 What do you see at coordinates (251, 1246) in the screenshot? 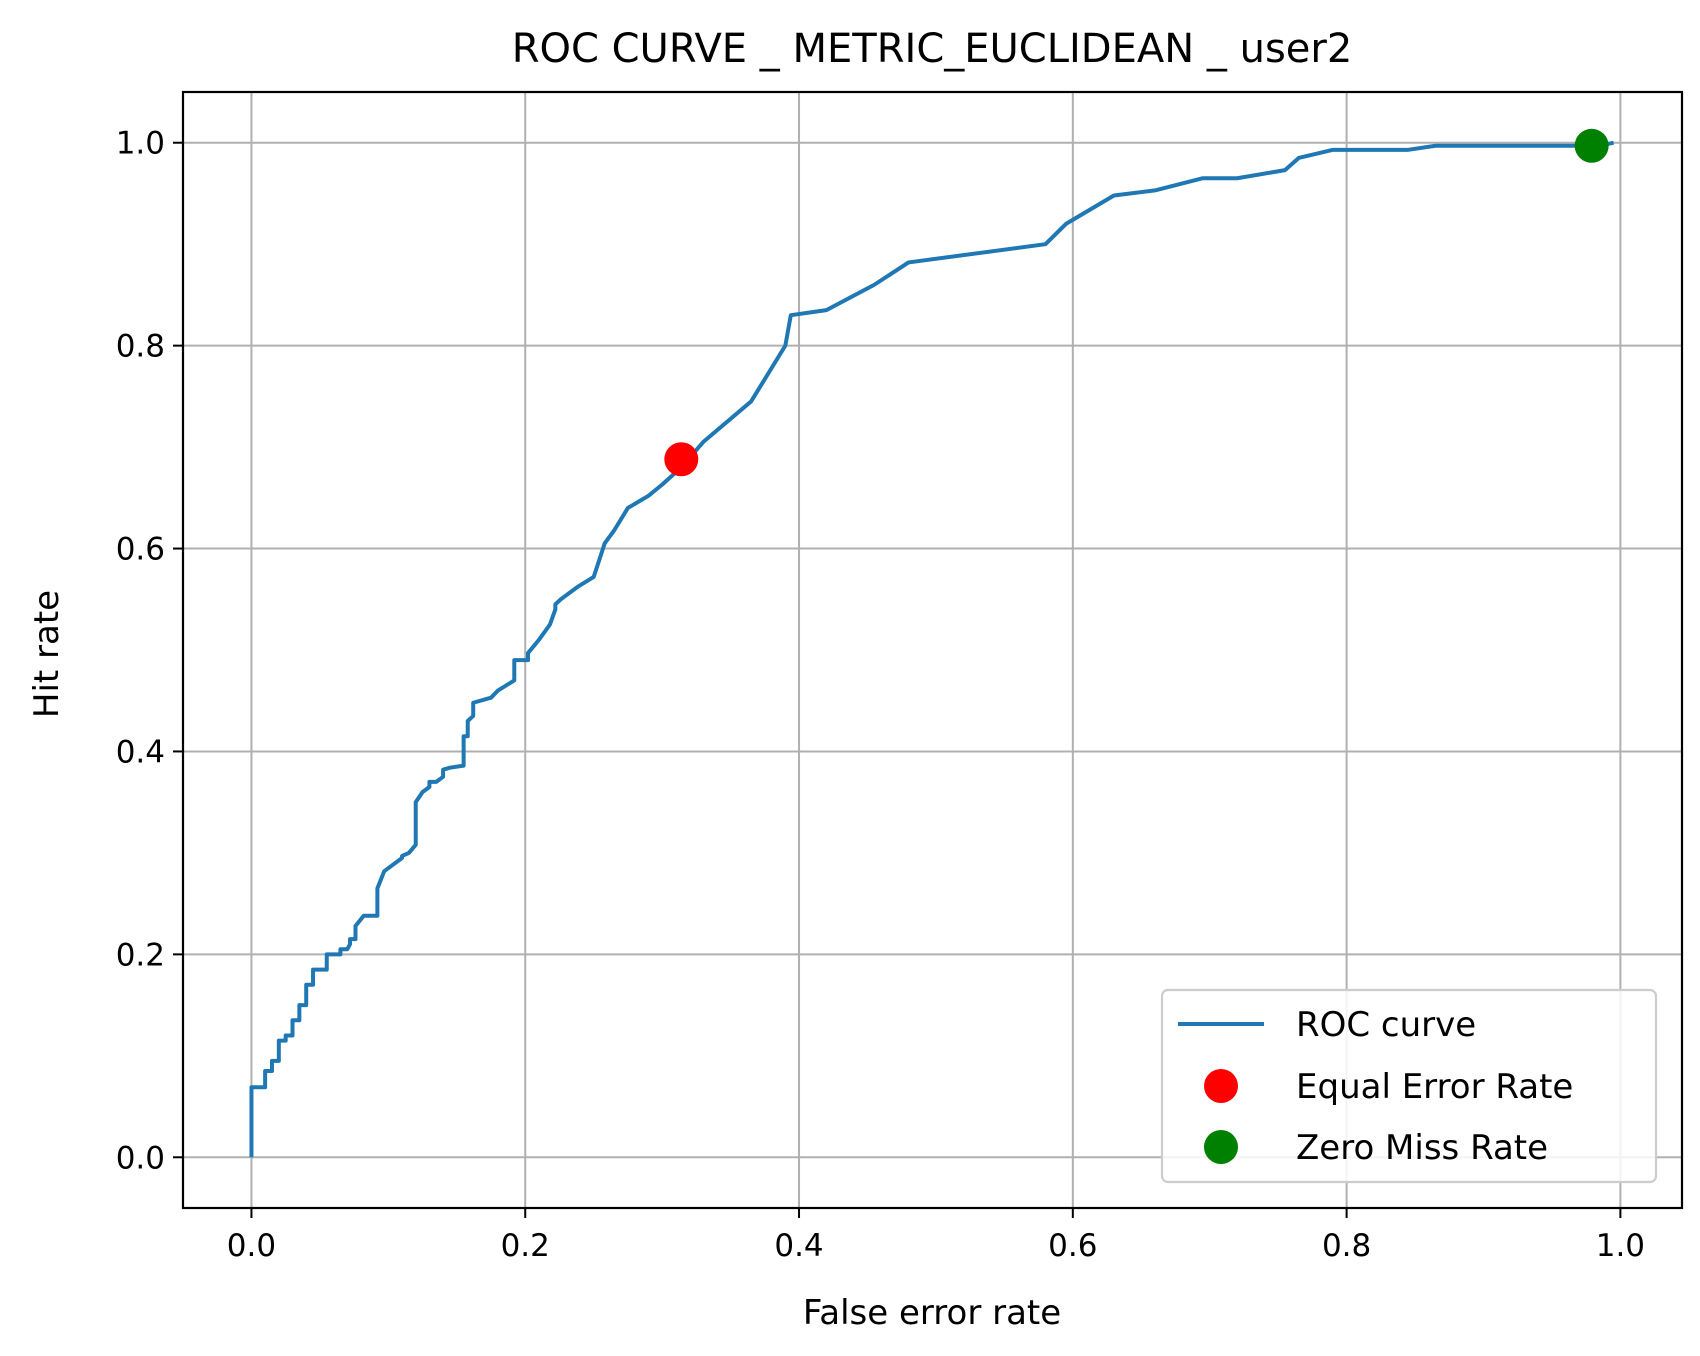
I see `x-tick-label: 0.0` at bounding box center [251, 1246].